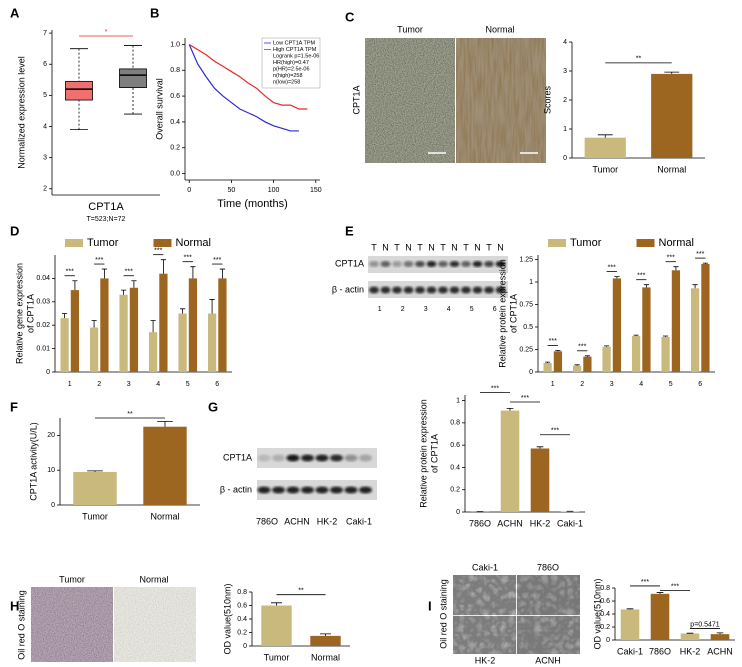 This screenshot has height=667, width=742. What do you see at coordinates (548, 660) in the screenshot?
I see `cell-label: ACNH` at bounding box center [548, 660].